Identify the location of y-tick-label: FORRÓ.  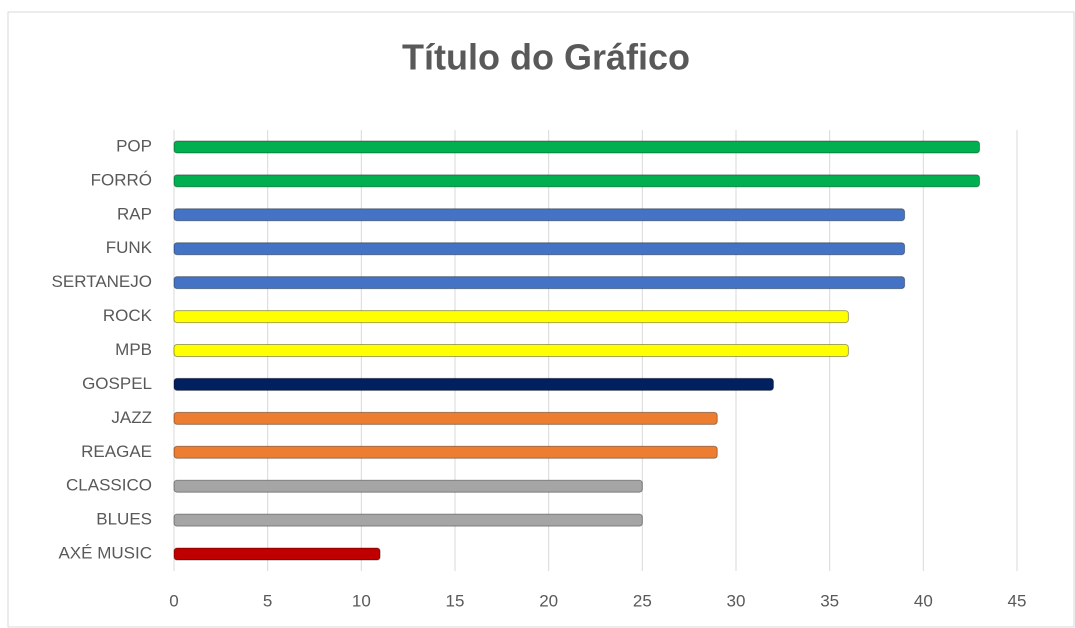
(121, 179).